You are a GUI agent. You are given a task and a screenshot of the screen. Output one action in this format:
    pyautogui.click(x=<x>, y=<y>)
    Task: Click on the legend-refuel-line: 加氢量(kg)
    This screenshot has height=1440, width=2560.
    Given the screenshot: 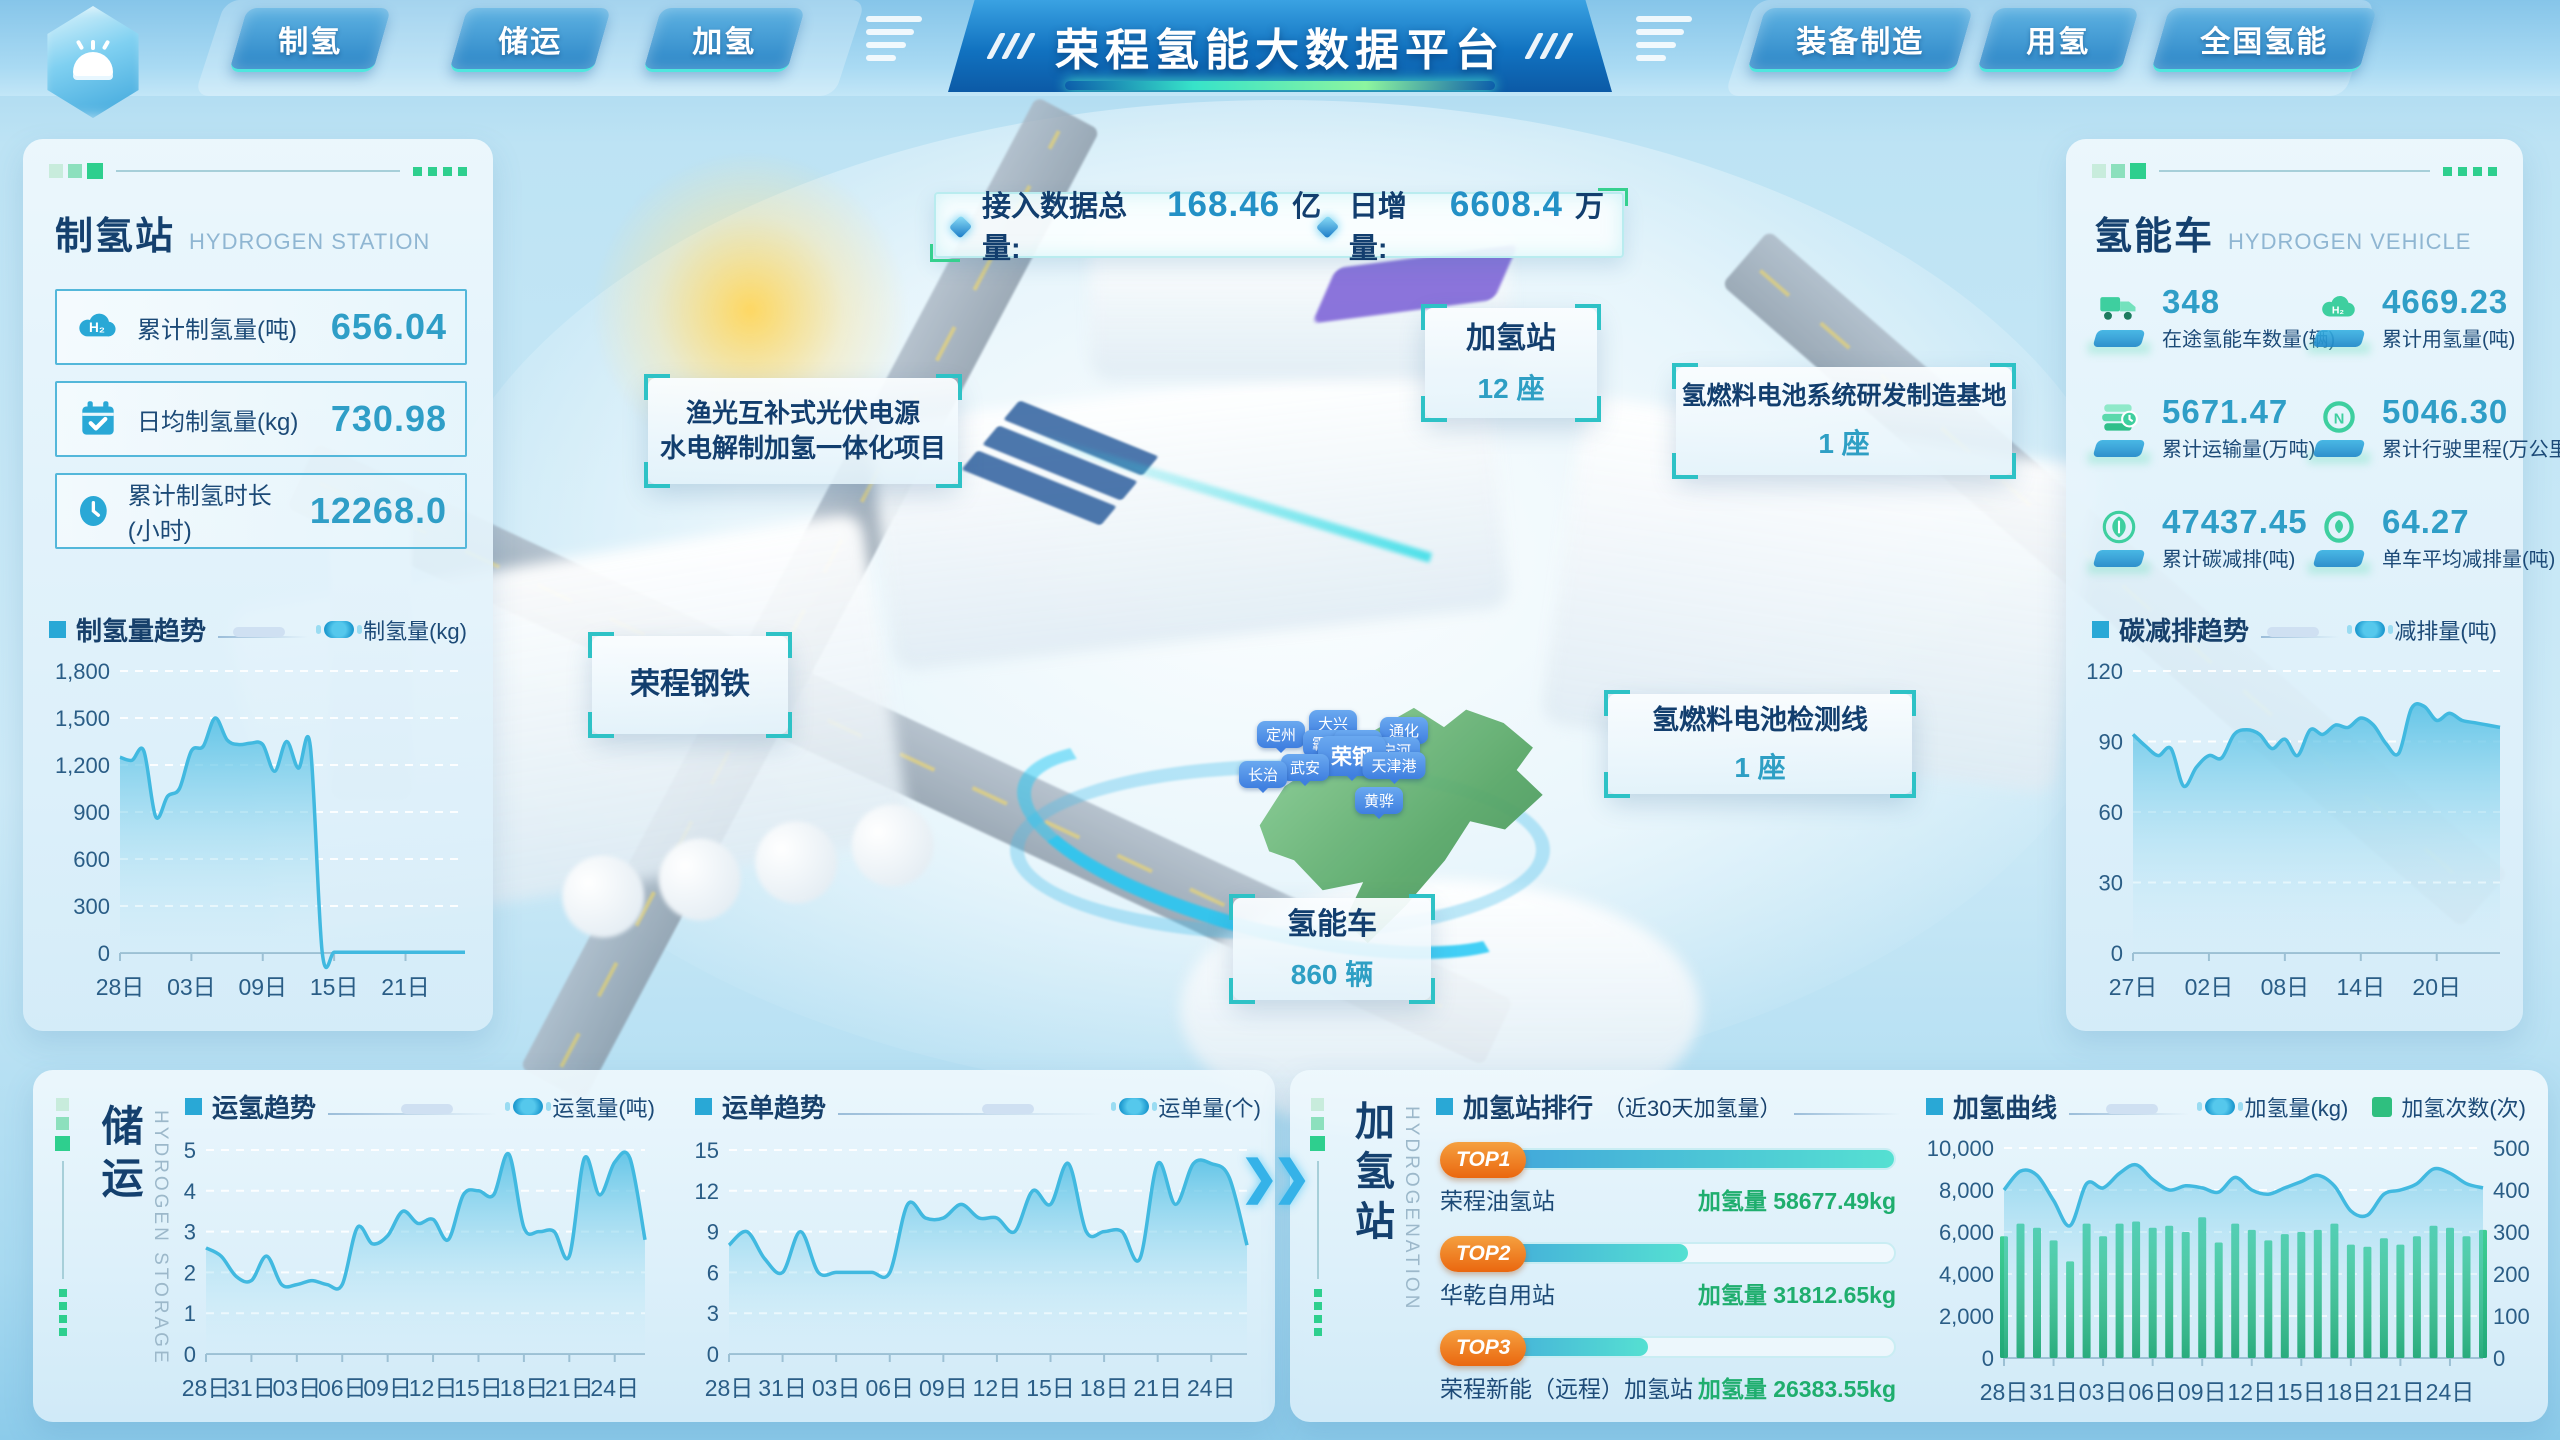 What is the action you would take?
    pyautogui.click(x=2272, y=1107)
    